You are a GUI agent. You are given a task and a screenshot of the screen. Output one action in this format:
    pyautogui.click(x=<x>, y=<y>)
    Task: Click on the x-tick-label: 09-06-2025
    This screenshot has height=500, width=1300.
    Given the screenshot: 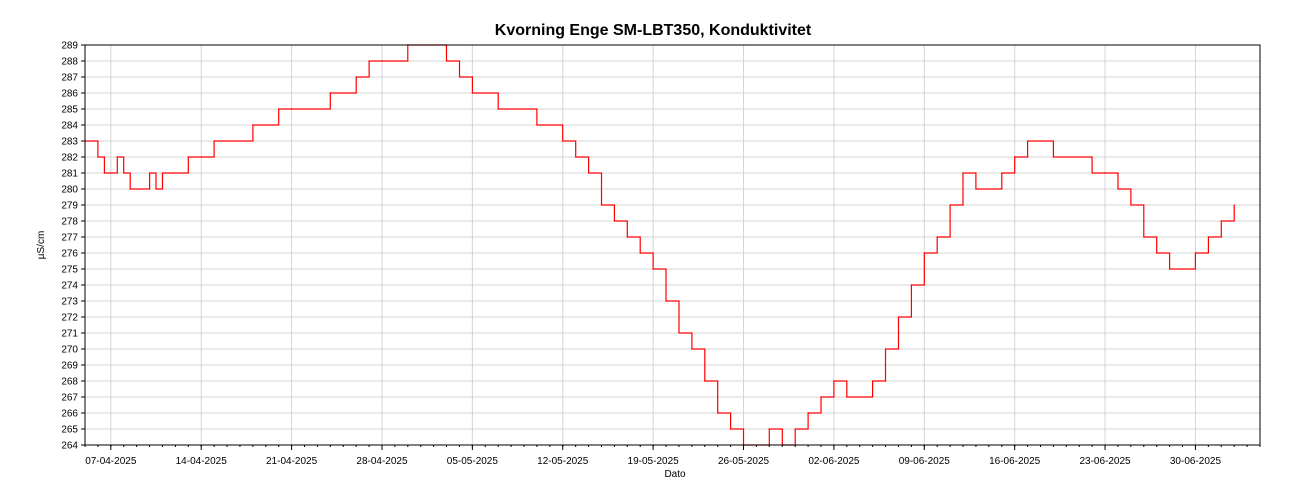 What is the action you would take?
    pyautogui.click(x=925, y=461)
    